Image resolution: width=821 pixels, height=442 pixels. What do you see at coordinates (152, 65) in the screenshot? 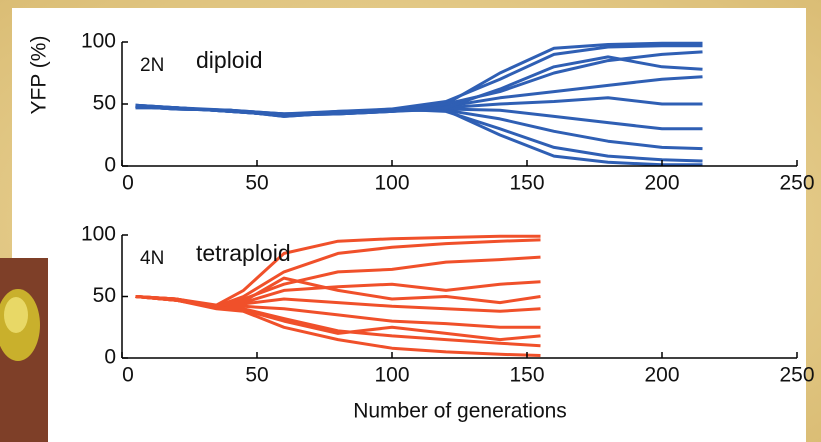
I see `ploidy-label: 2N` at bounding box center [152, 65].